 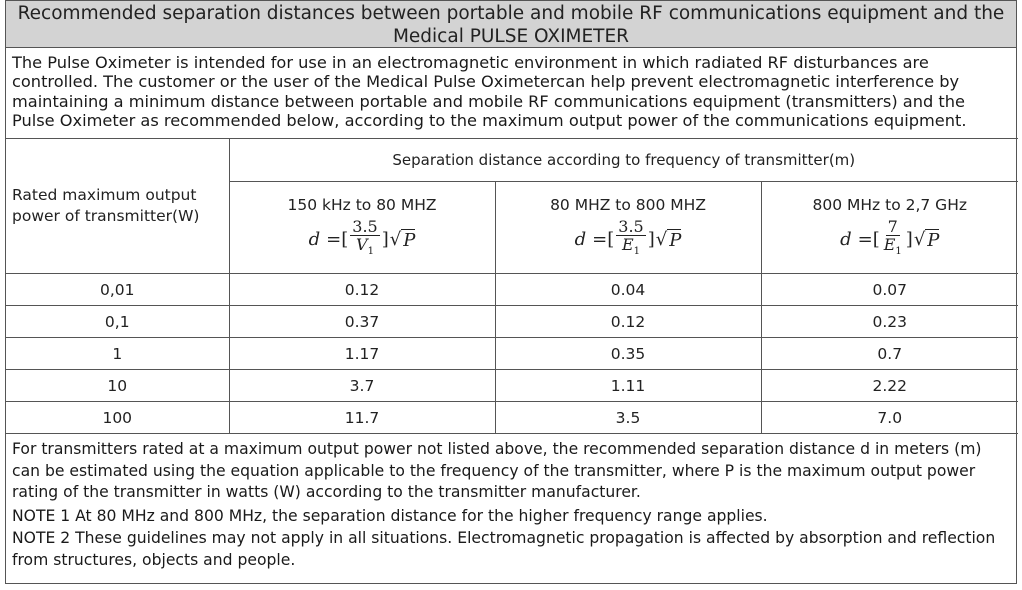 I want to click on table-row: 10 3.7 1.11 2.22, so click(x=512, y=385).